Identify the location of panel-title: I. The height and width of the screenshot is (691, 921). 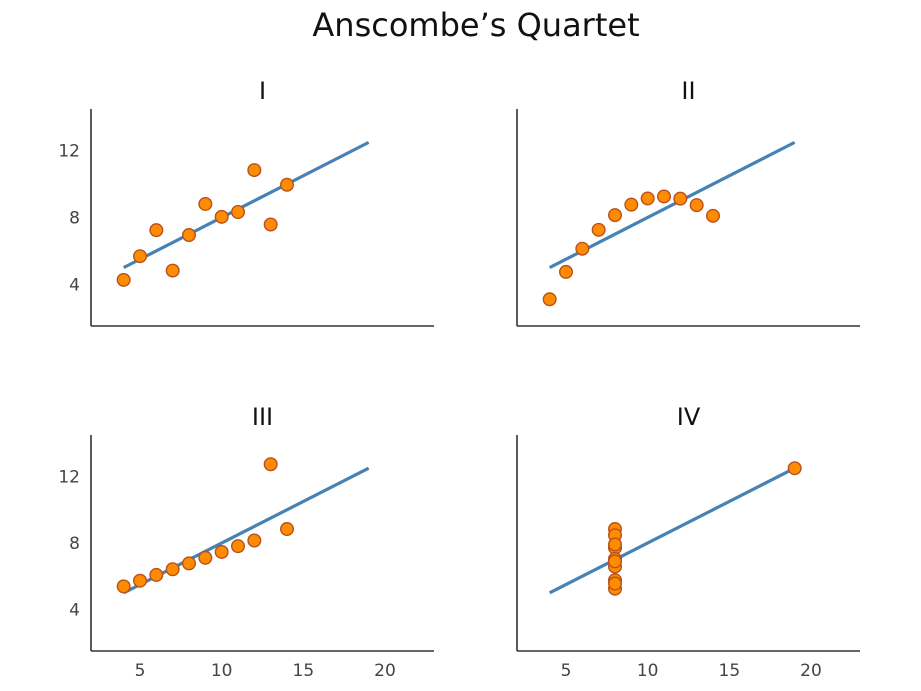
(262, 91).